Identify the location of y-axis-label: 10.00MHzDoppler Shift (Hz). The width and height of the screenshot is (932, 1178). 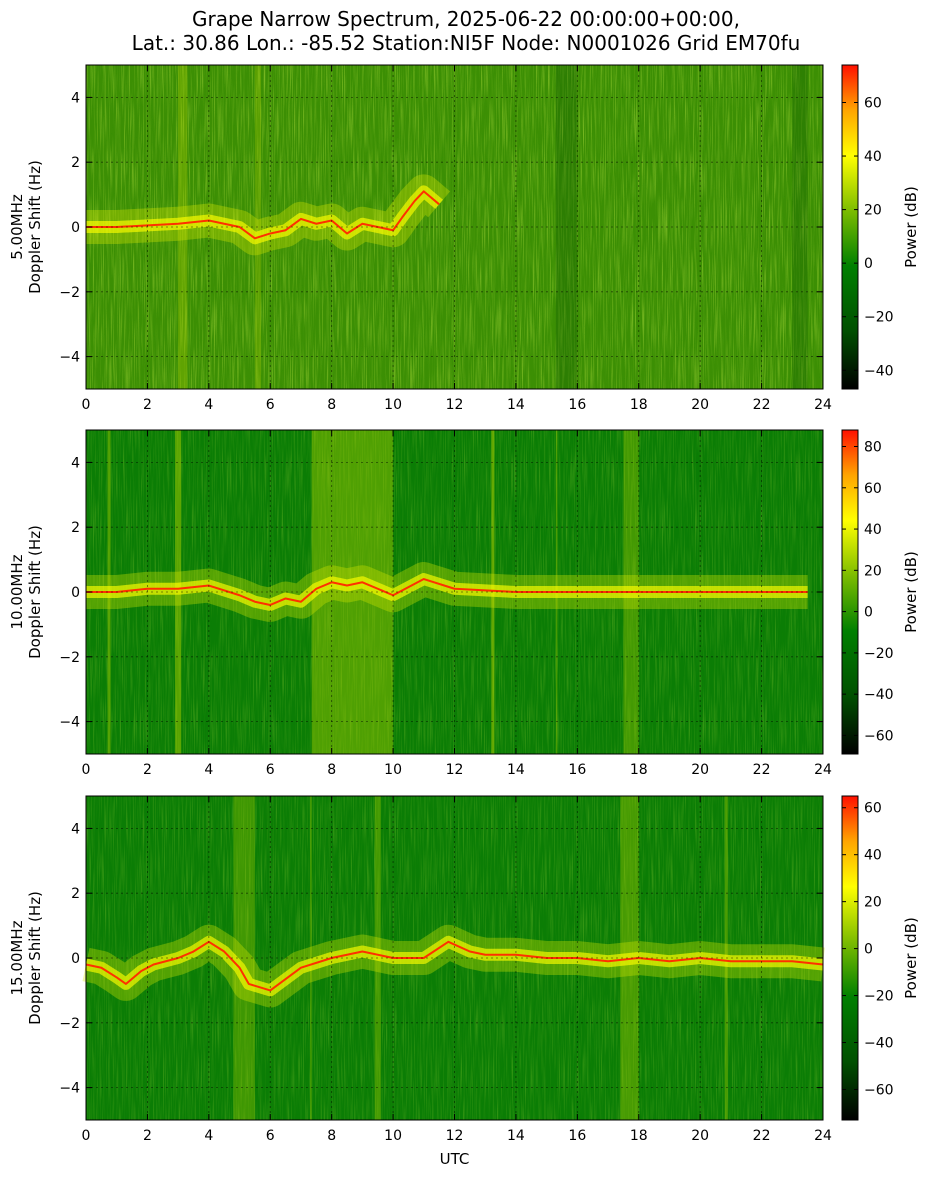
(26, 592).